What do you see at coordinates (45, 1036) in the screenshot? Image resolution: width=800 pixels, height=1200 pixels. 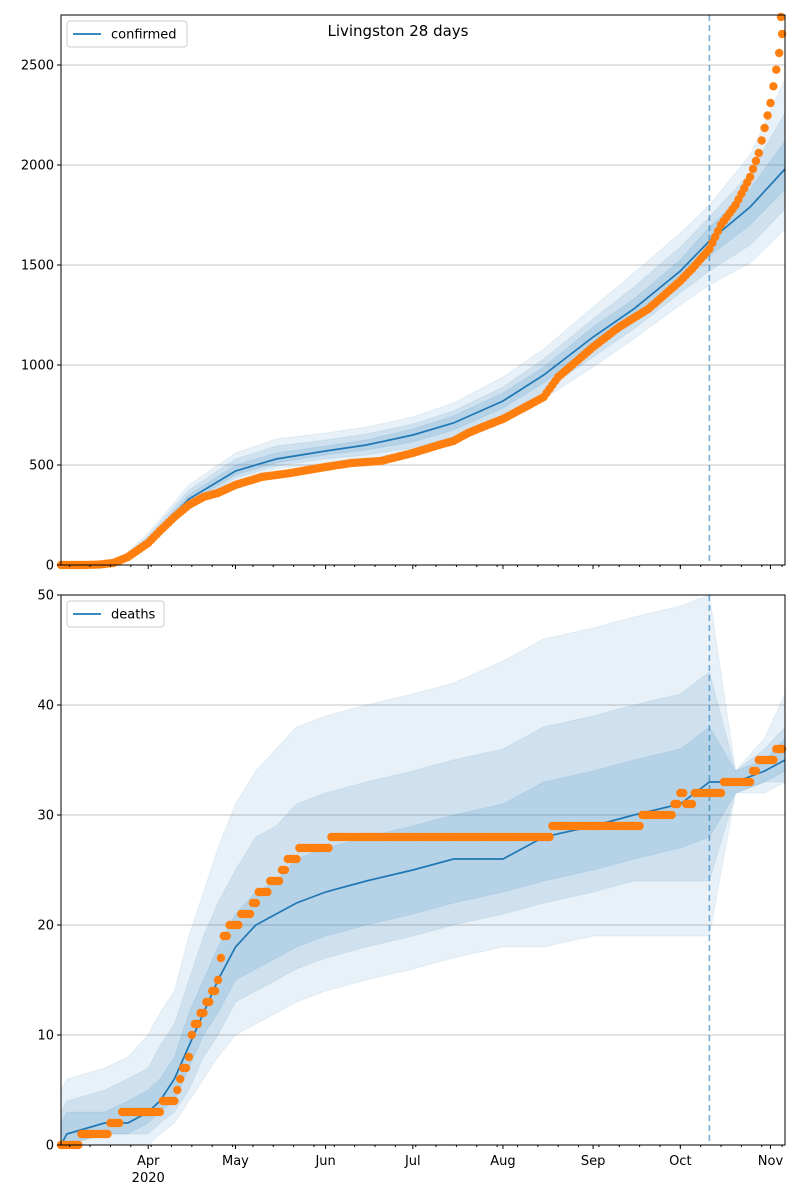 I see `y-tick-label: 10` at bounding box center [45, 1036].